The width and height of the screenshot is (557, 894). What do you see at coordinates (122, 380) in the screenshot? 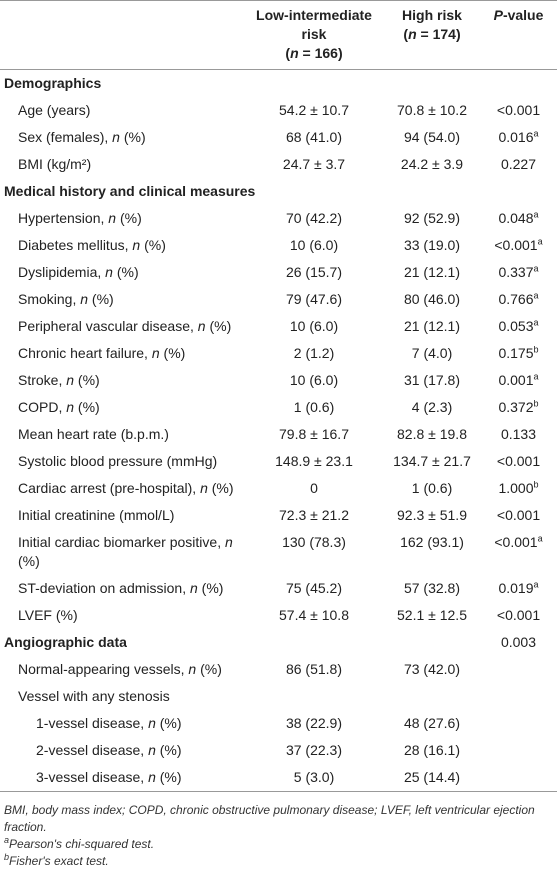
I see `row-label: Stroke, n (%)` at bounding box center [122, 380].